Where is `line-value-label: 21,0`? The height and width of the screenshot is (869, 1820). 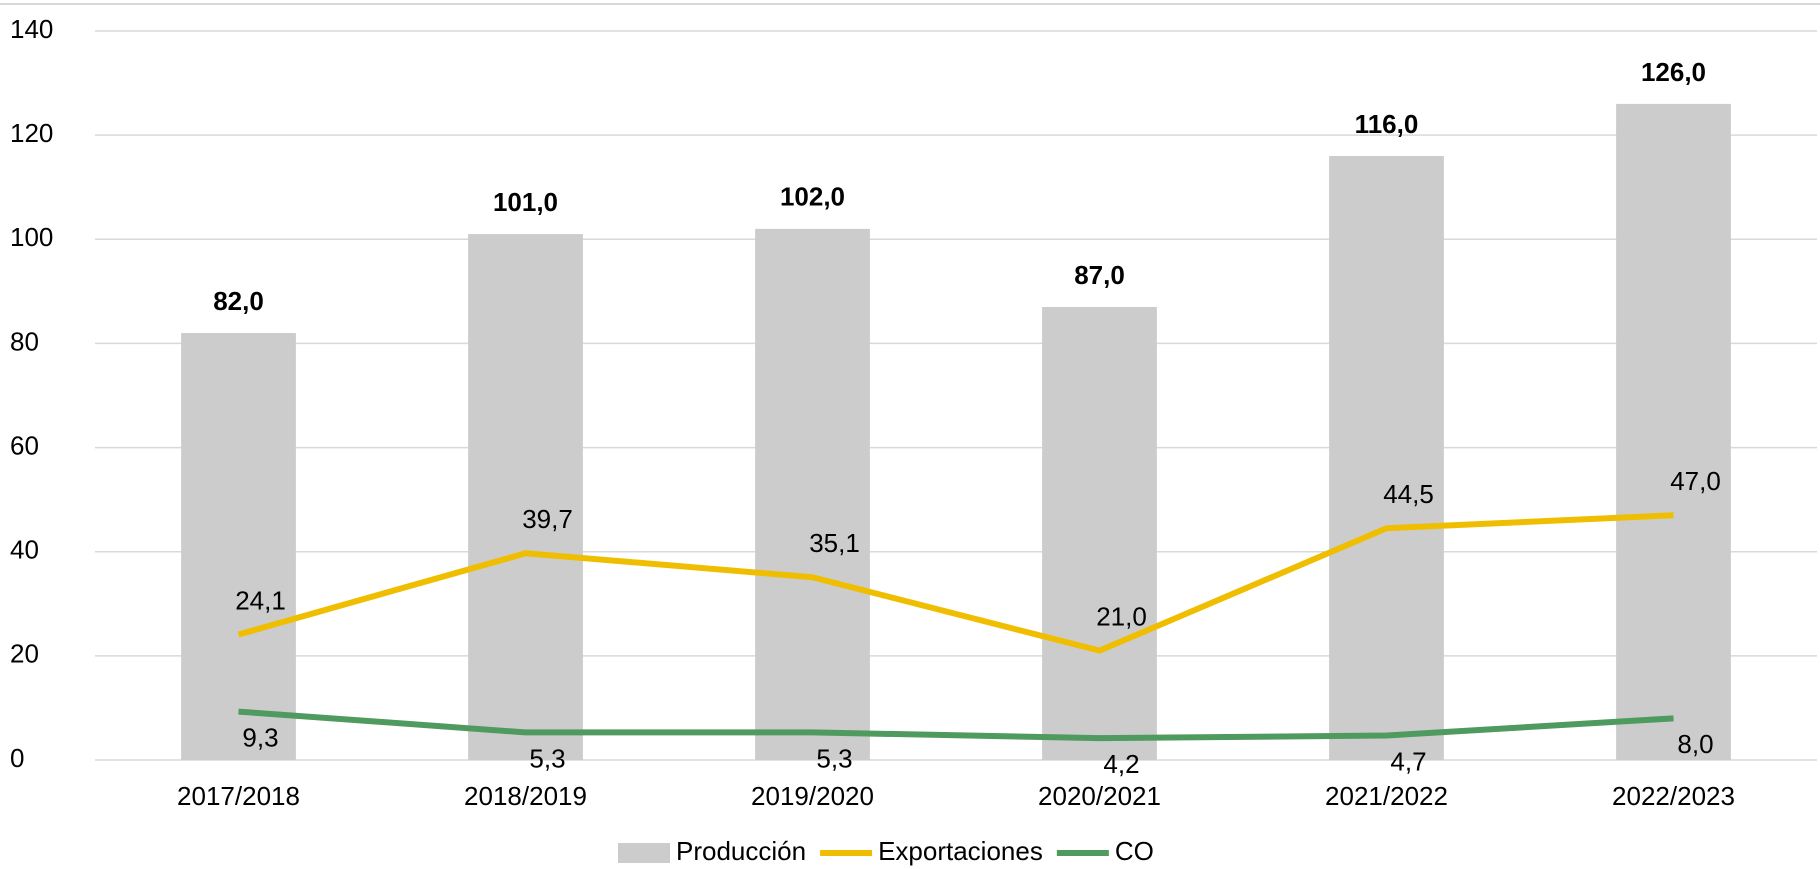
line-value-label: 21,0 is located at coordinates (1121, 617).